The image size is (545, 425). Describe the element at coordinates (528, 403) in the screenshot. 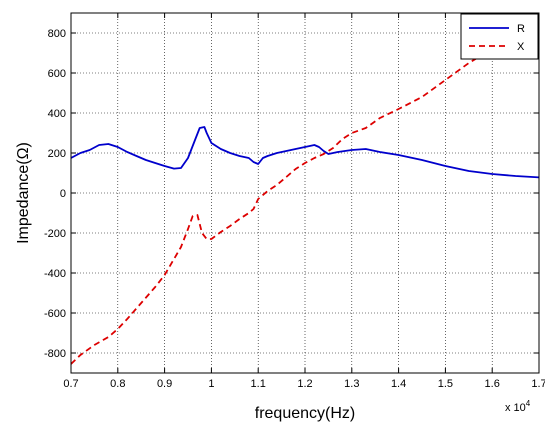

I see `x-axis-multiplier-exponent: 4` at that location.